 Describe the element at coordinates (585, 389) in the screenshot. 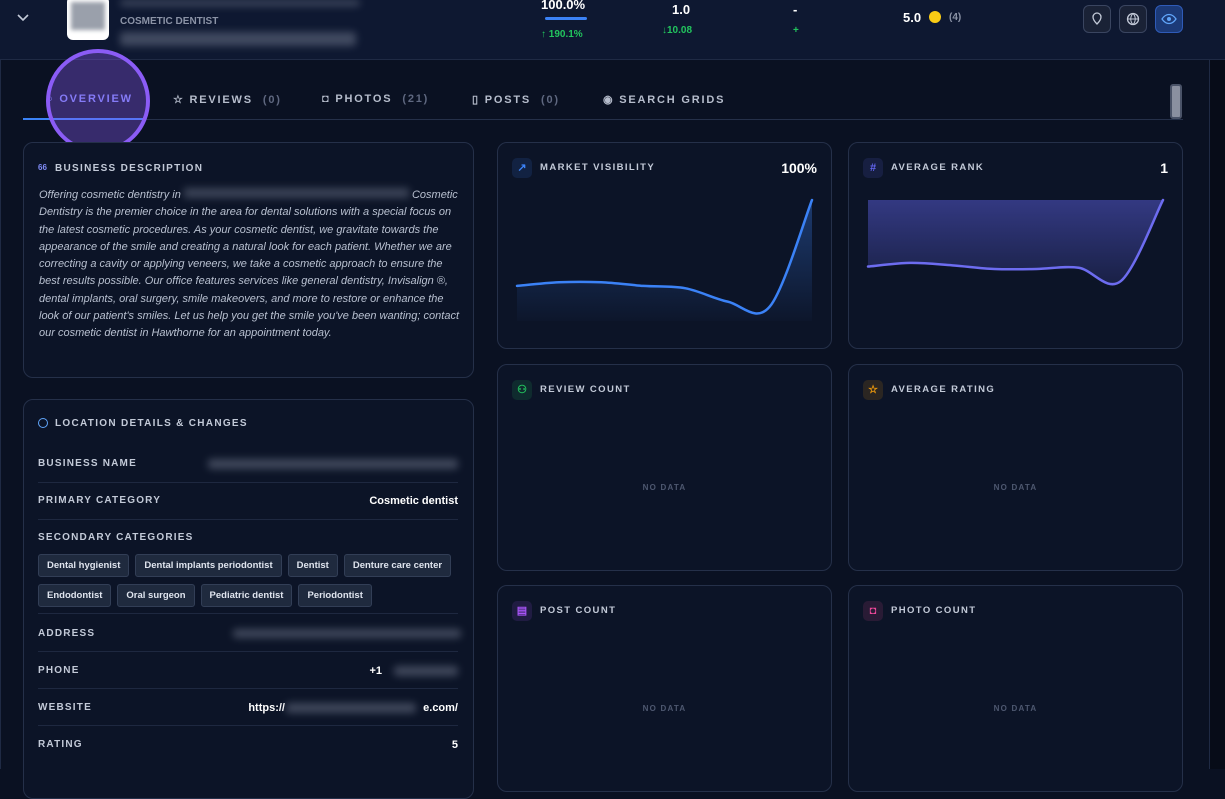

I see `card-title: REVIEW COUNT` at that location.